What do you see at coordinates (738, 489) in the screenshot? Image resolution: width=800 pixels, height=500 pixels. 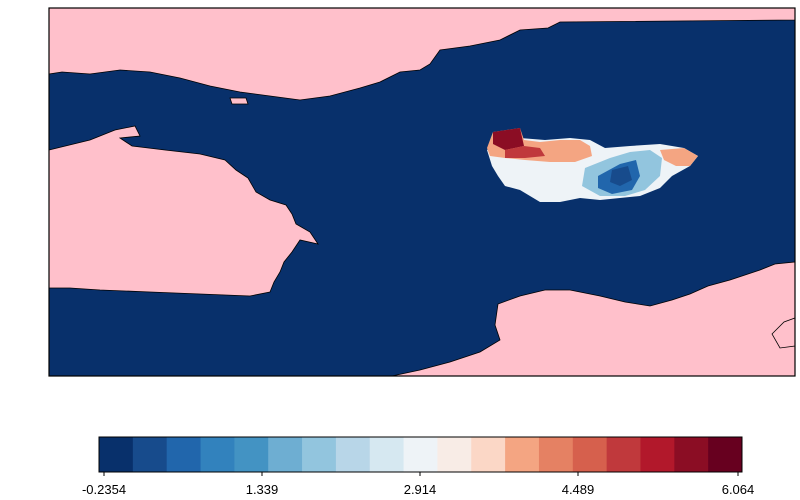 I see `colorbar-tick-4: 6.064` at bounding box center [738, 489].